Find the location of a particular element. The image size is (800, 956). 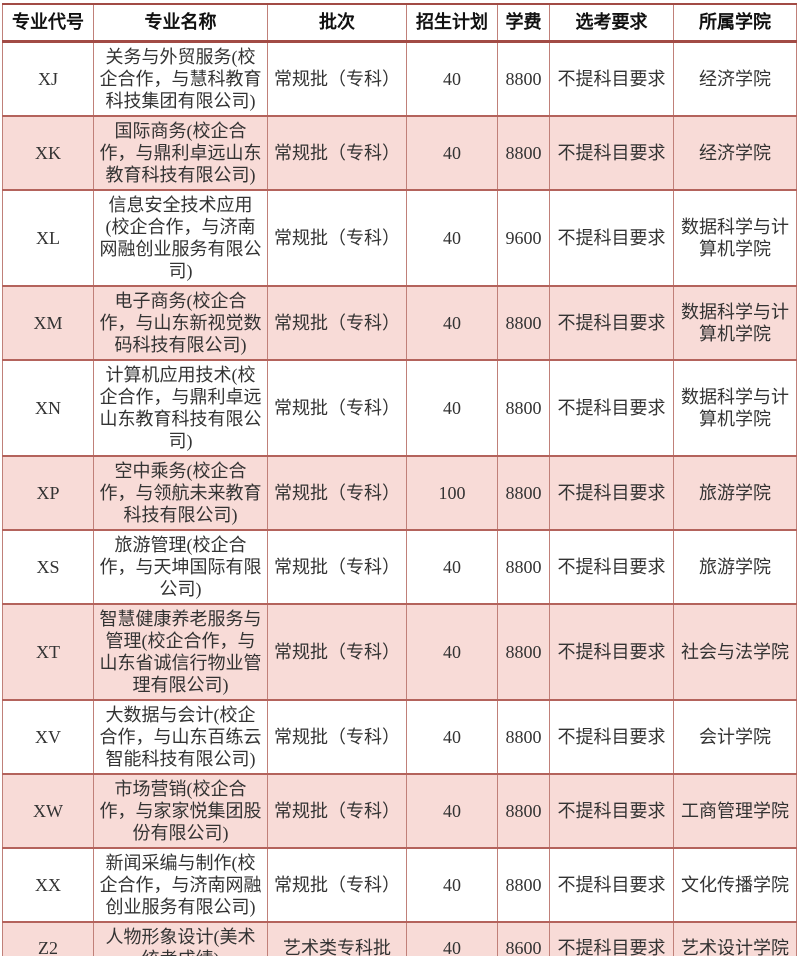

cell-name: 智慧健康养老服务与管理(校企合作，与山东省诚信行物业管理有限公司) is located at coordinates (180, 651).